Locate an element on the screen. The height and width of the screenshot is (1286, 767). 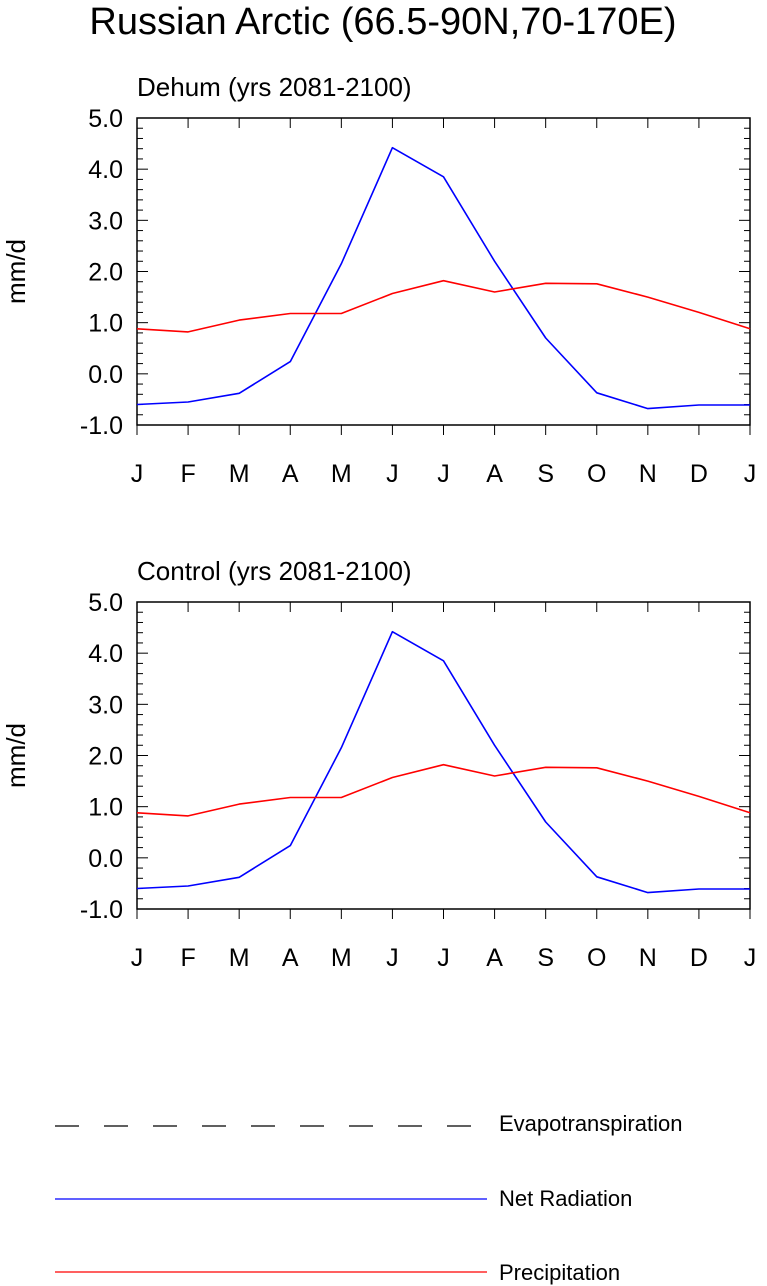
legend-precipitation-label: Precipitation is located at coordinates (559, 1272).